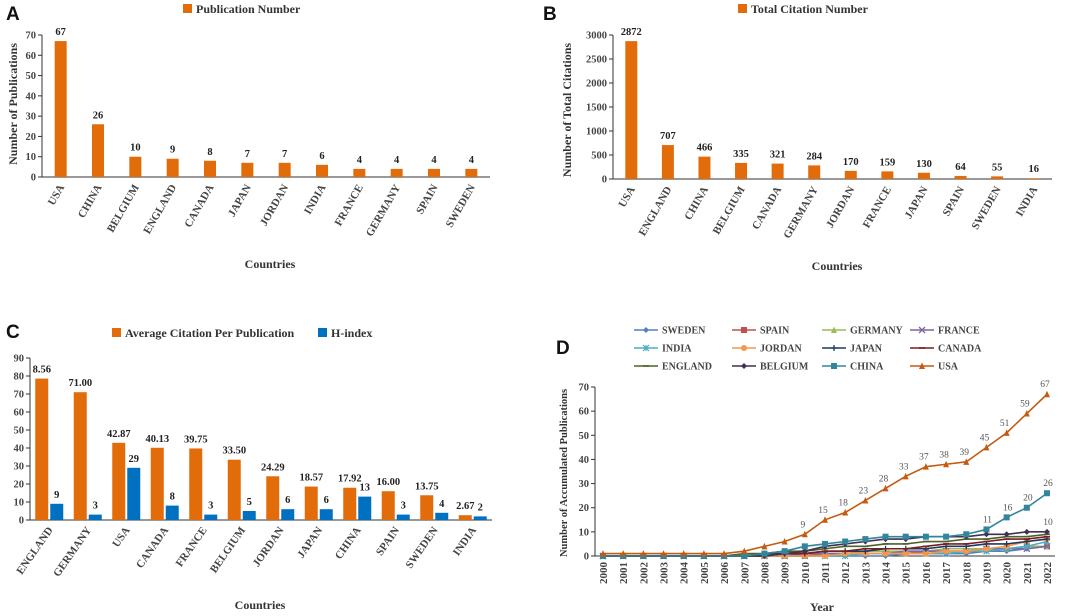  I want to click on category-label: USA, so click(121, 537).